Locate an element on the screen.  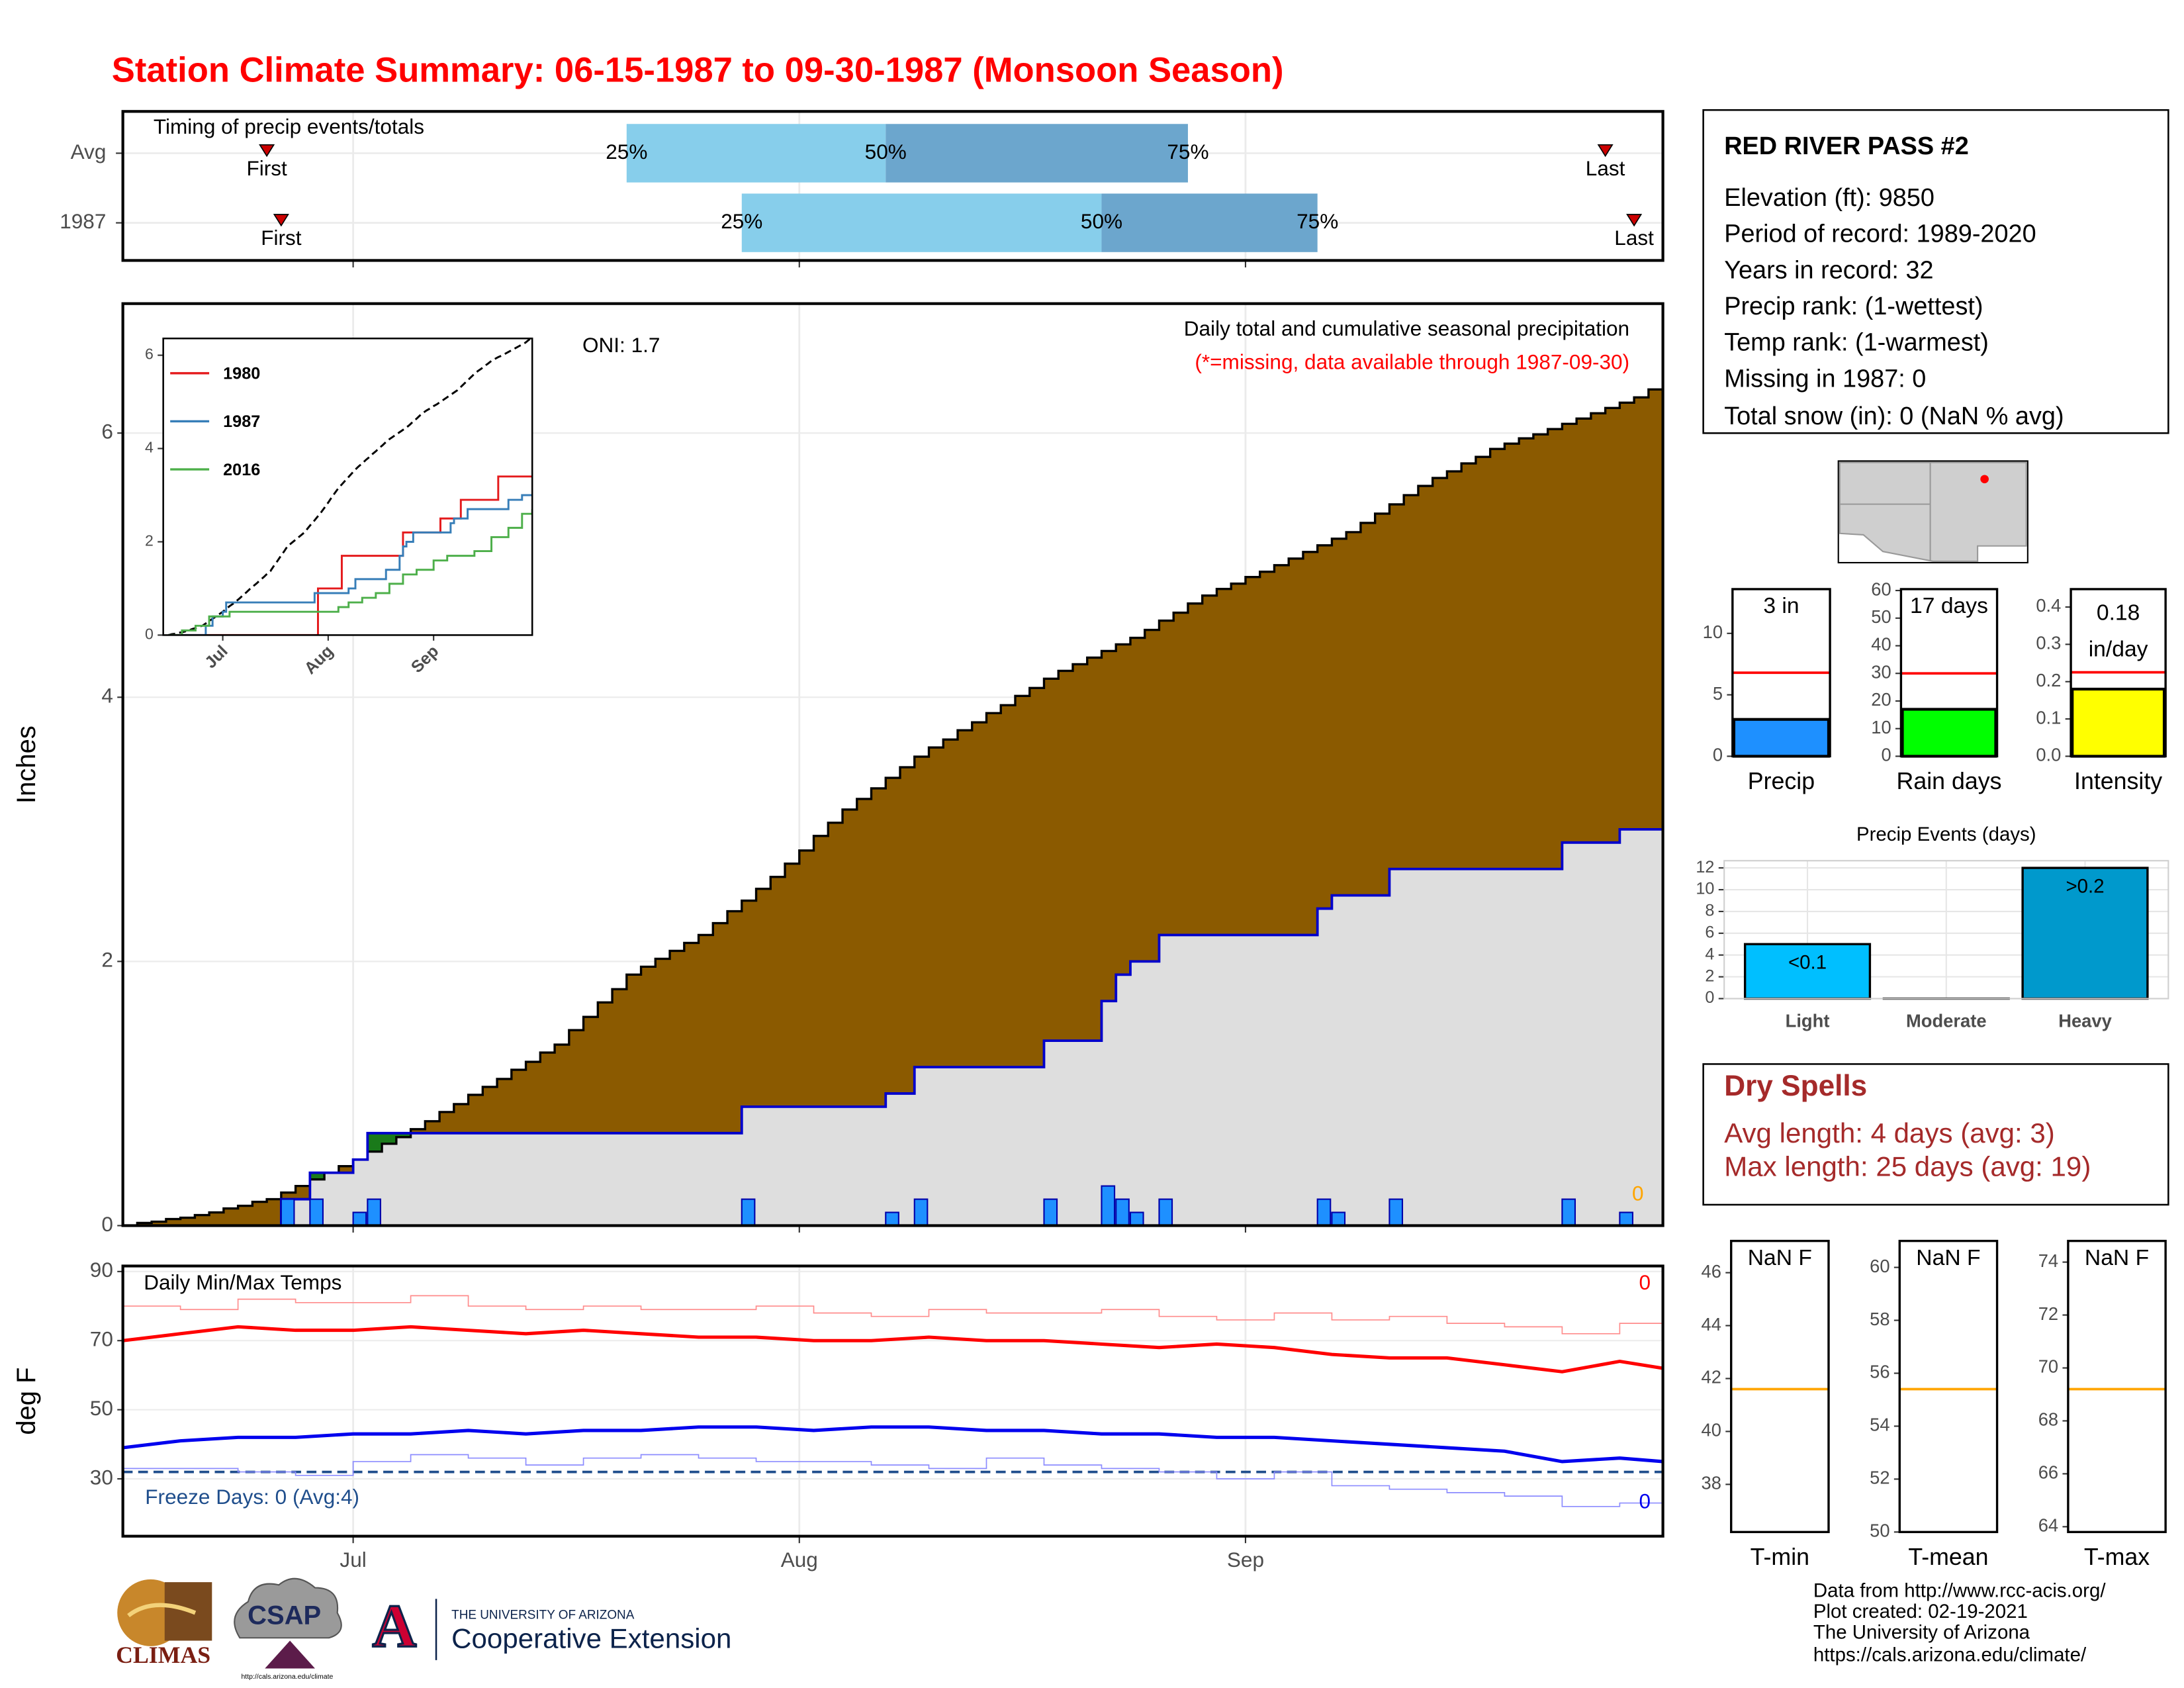
panel-title: Precip Events (days) is located at coordinates (1946, 834).